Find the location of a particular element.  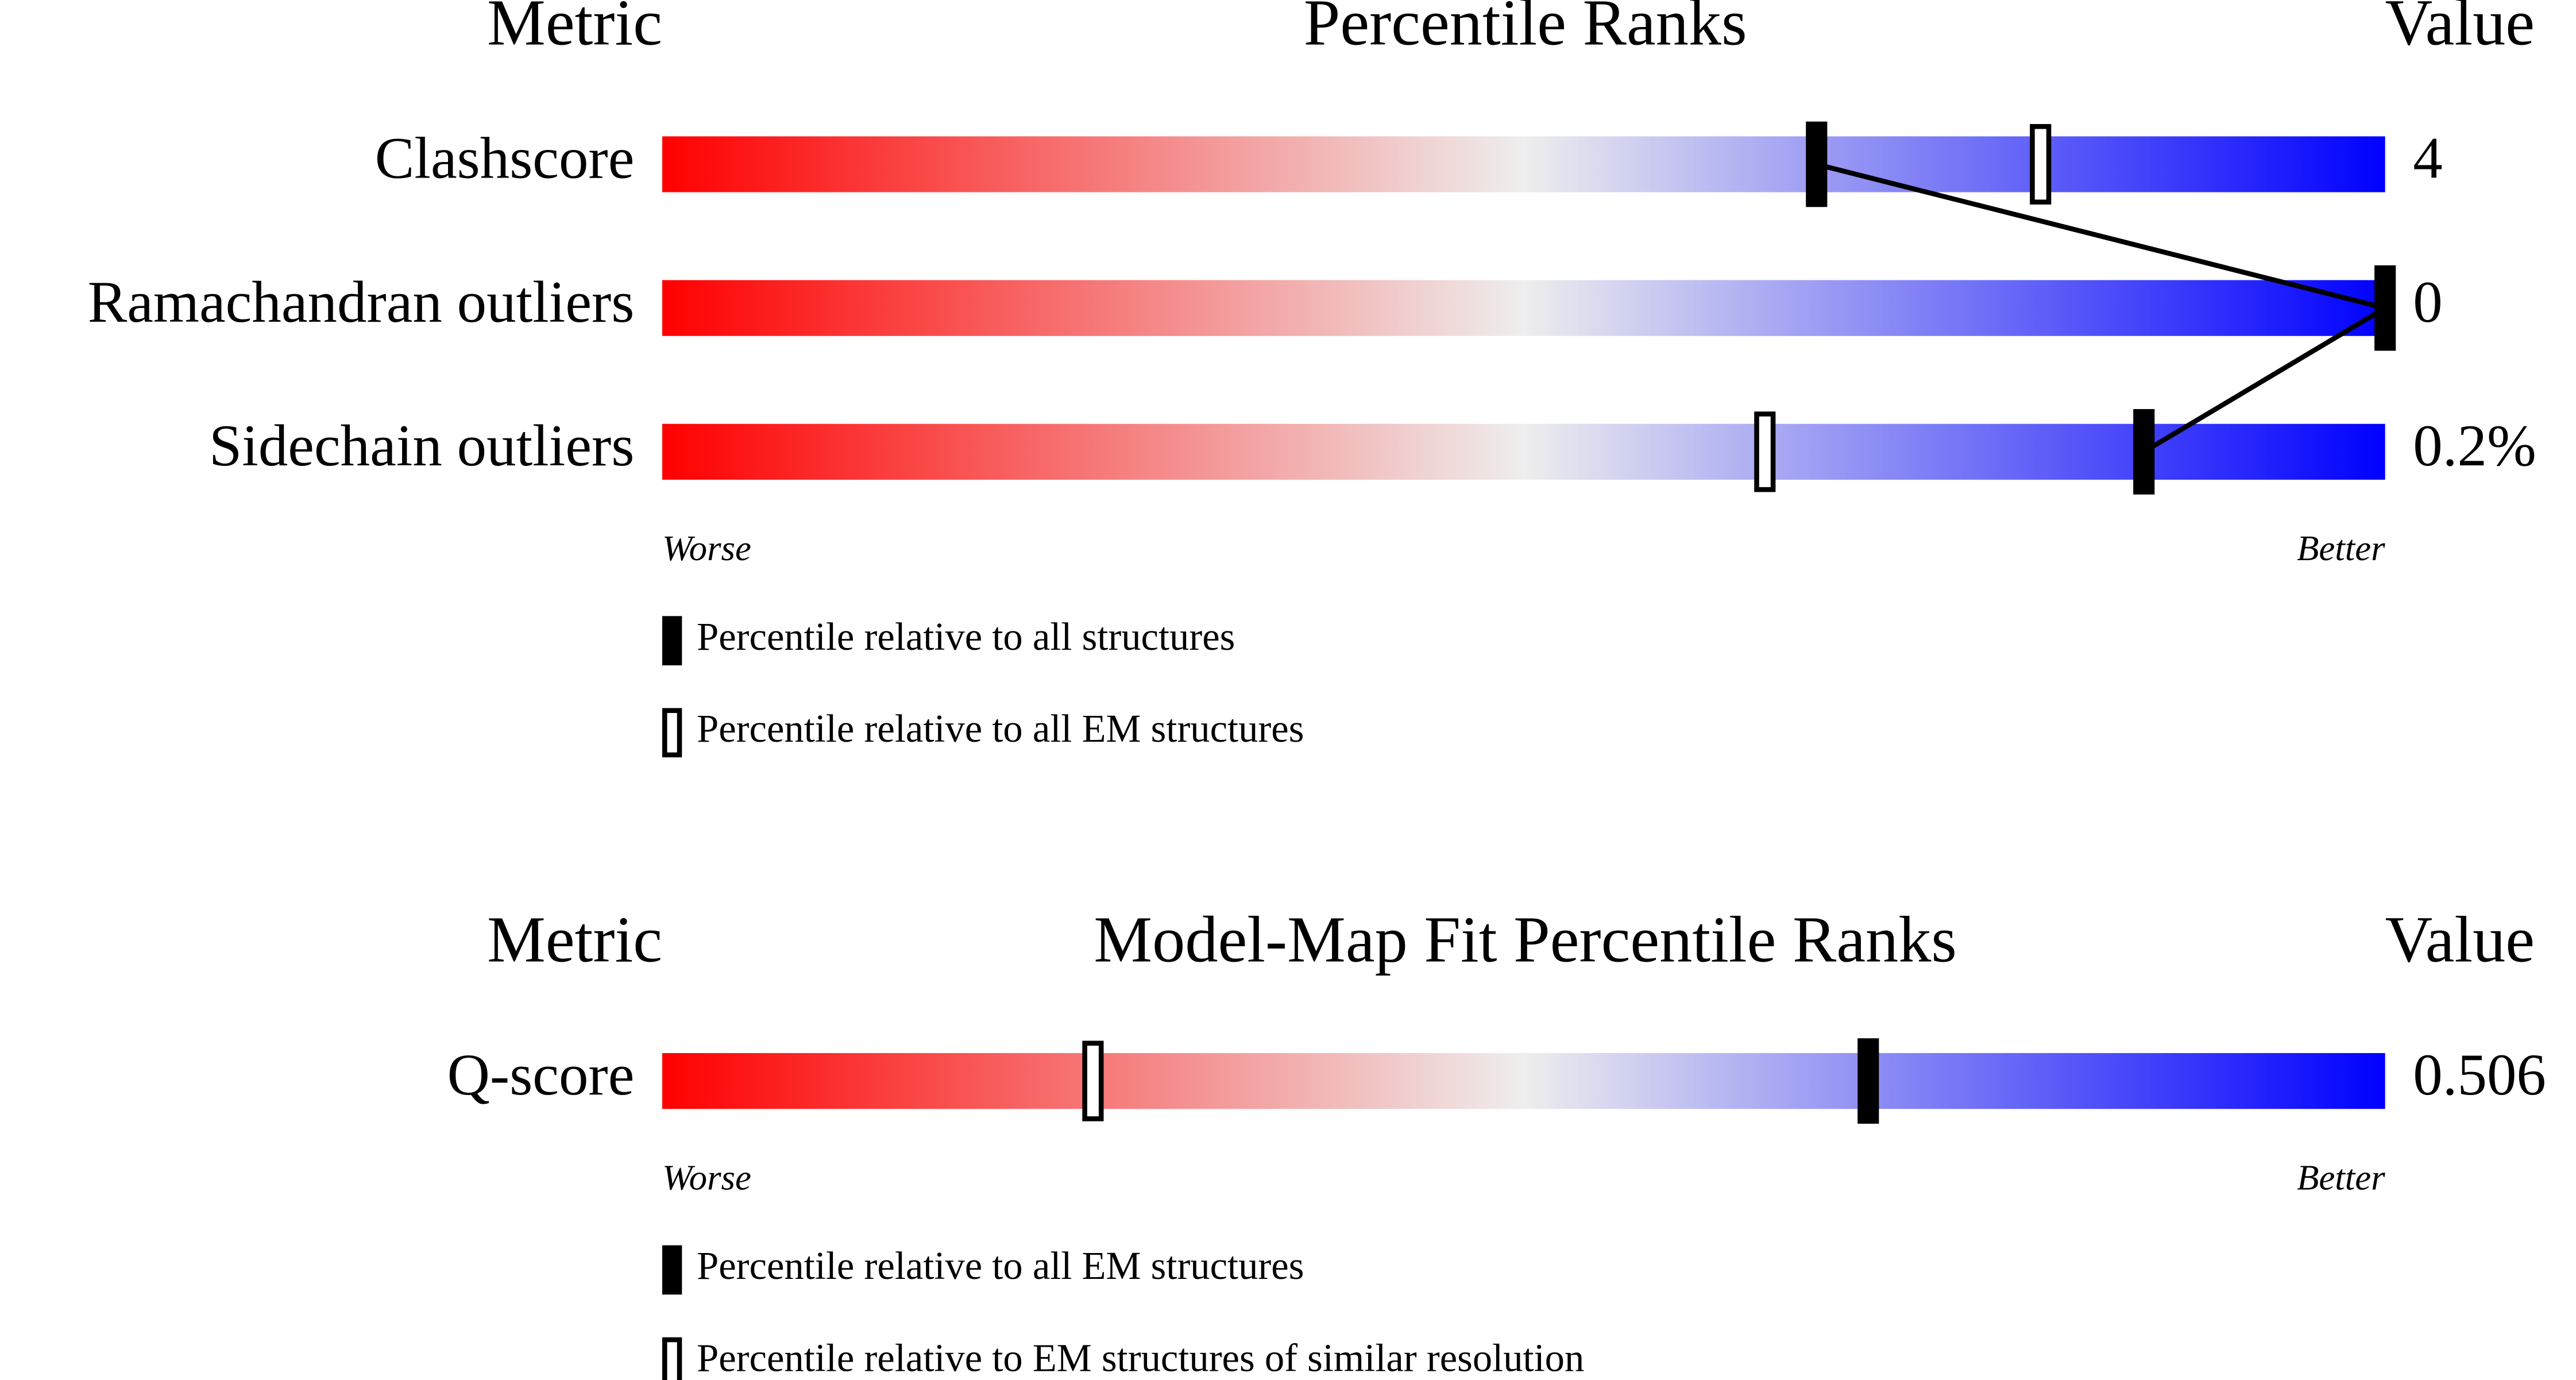

metric-label: Clashscore is located at coordinates (505, 158).